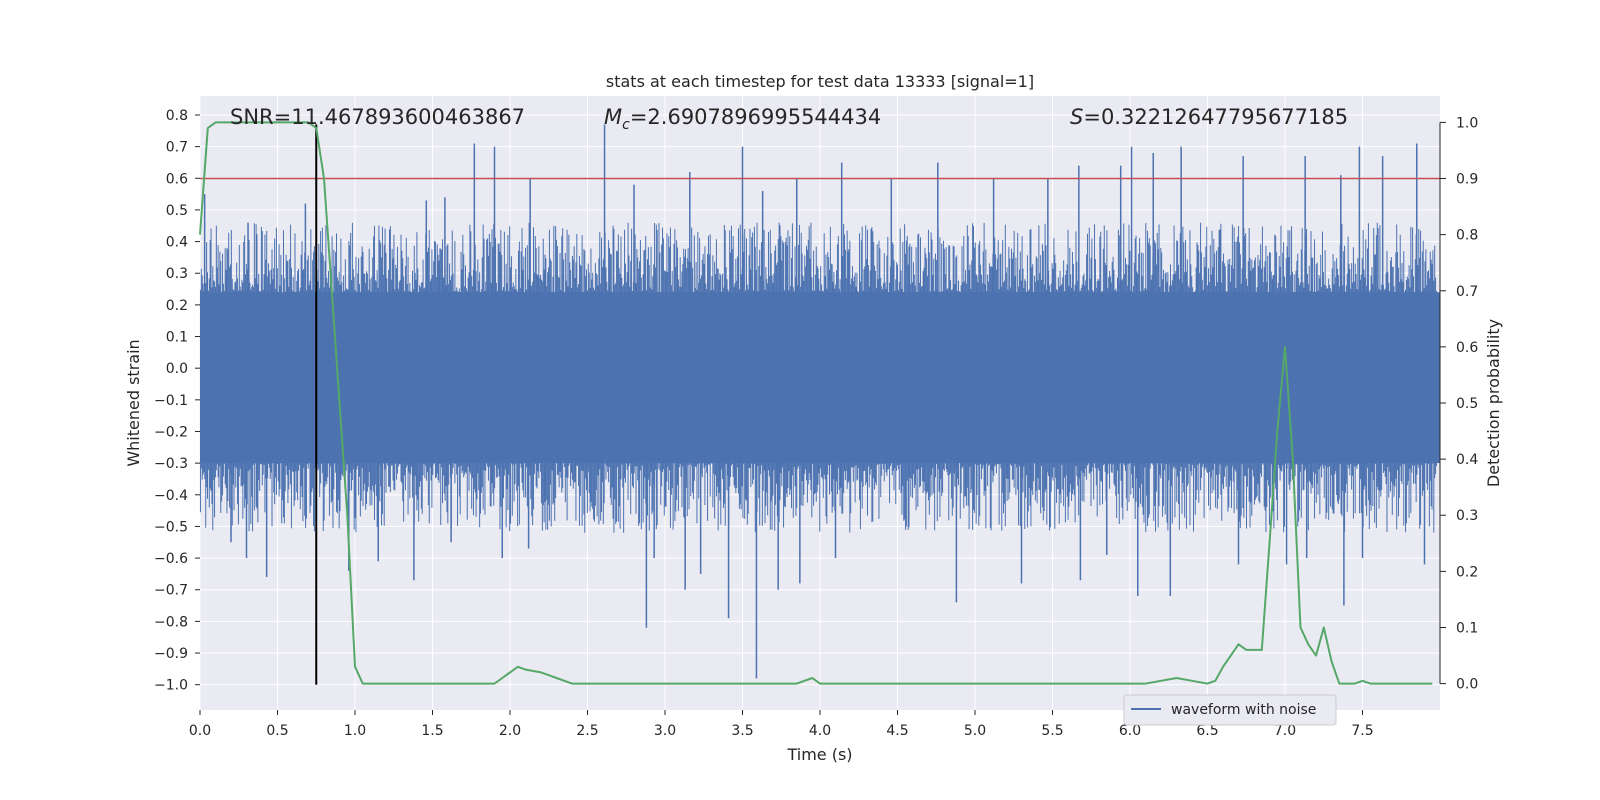 Image resolution: width=1600 pixels, height=800 pixels. What do you see at coordinates (819, 754) in the screenshot?
I see `x-axis-label: Time (s)` at bounding box center [819, 754].